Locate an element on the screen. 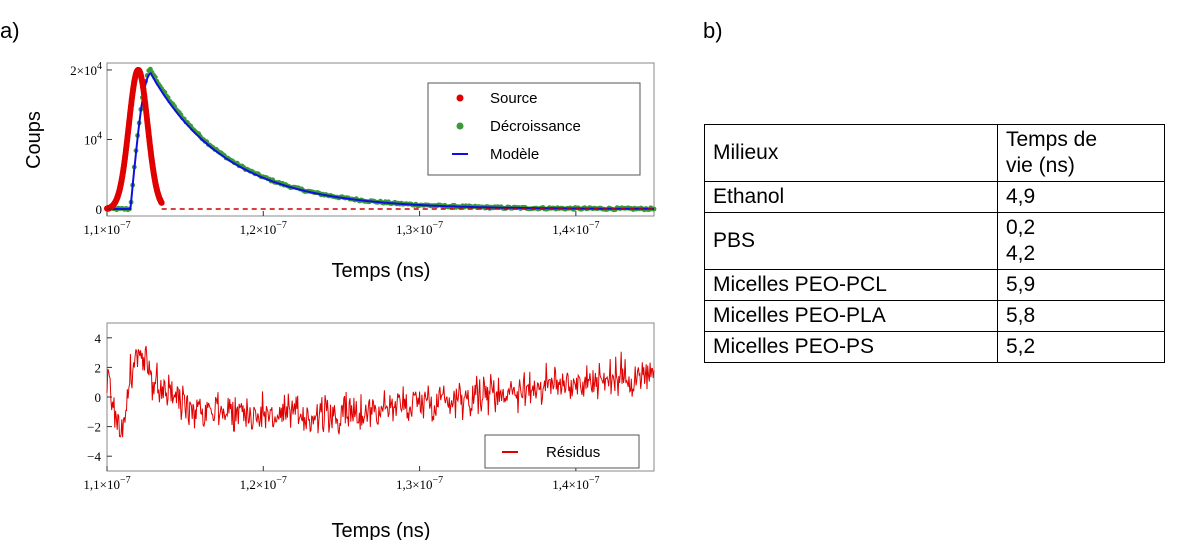  row-pbs-medium: PBS is located at coordinates (851, 241).